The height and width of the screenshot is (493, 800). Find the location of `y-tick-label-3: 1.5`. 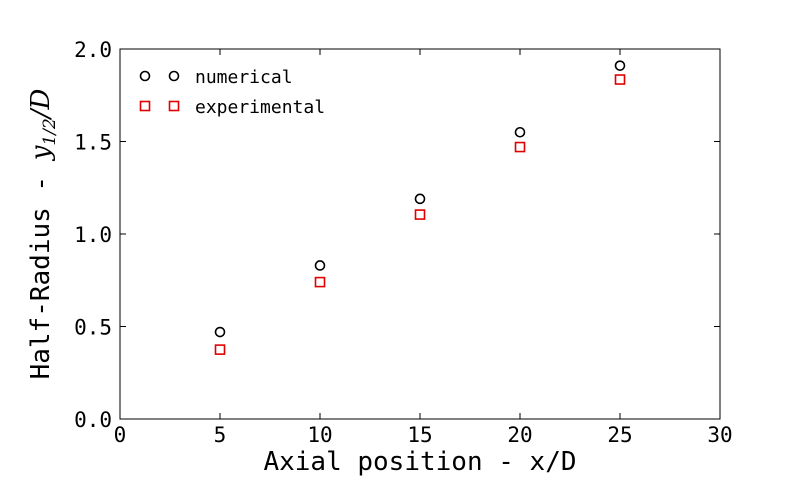

y-tick-label-3: 1.5 is located at coordinates (93, 143).